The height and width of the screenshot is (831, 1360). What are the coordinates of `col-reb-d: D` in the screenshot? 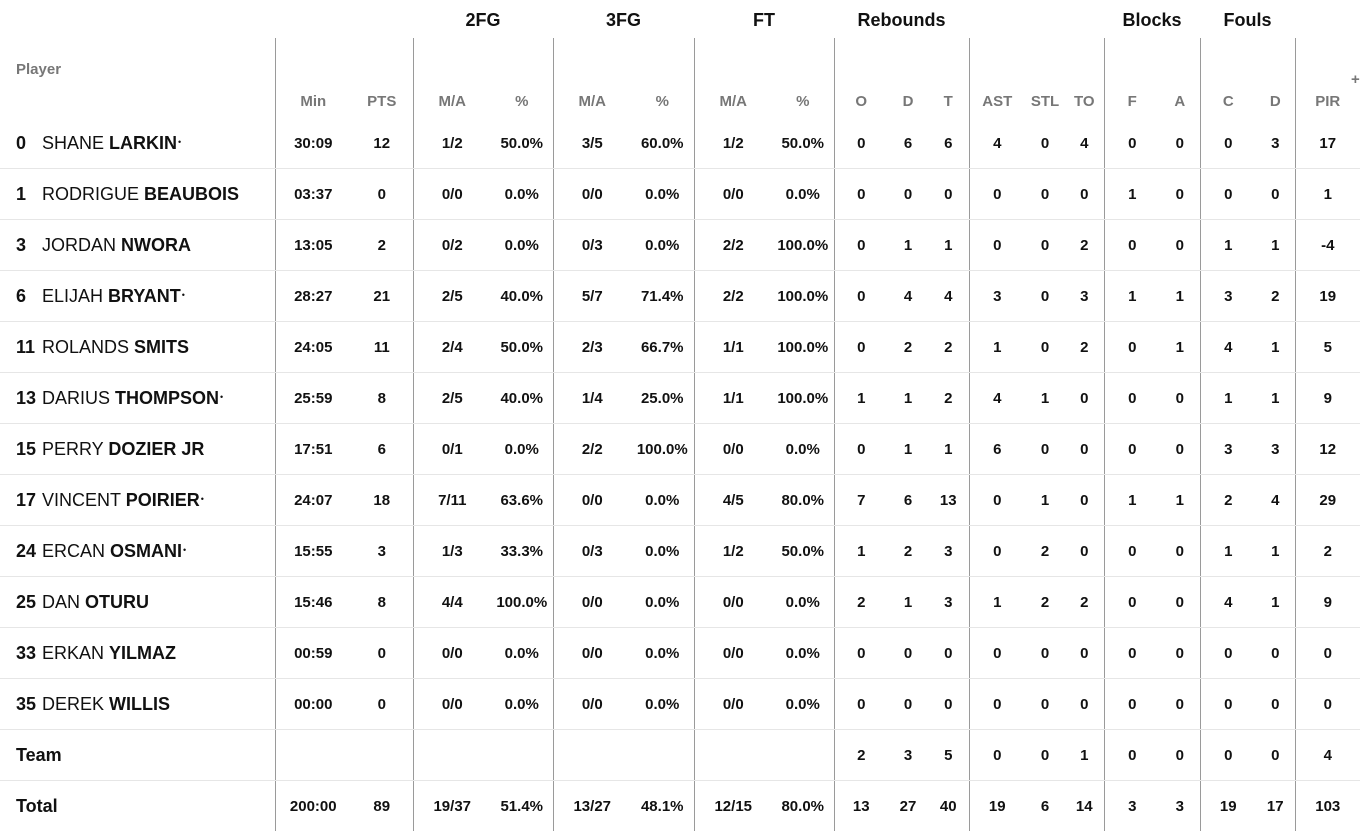 It's located at (908, 78).